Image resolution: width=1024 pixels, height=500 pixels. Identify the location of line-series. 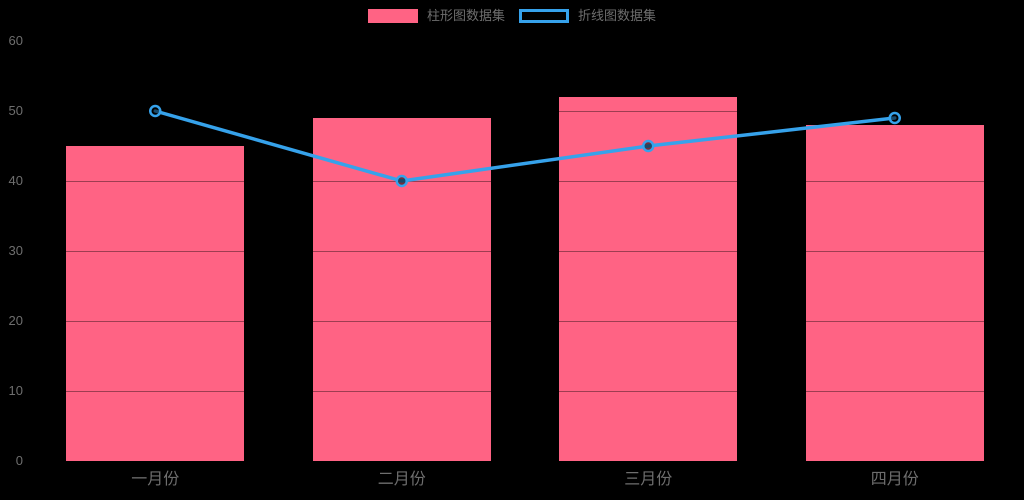
(525, 146).